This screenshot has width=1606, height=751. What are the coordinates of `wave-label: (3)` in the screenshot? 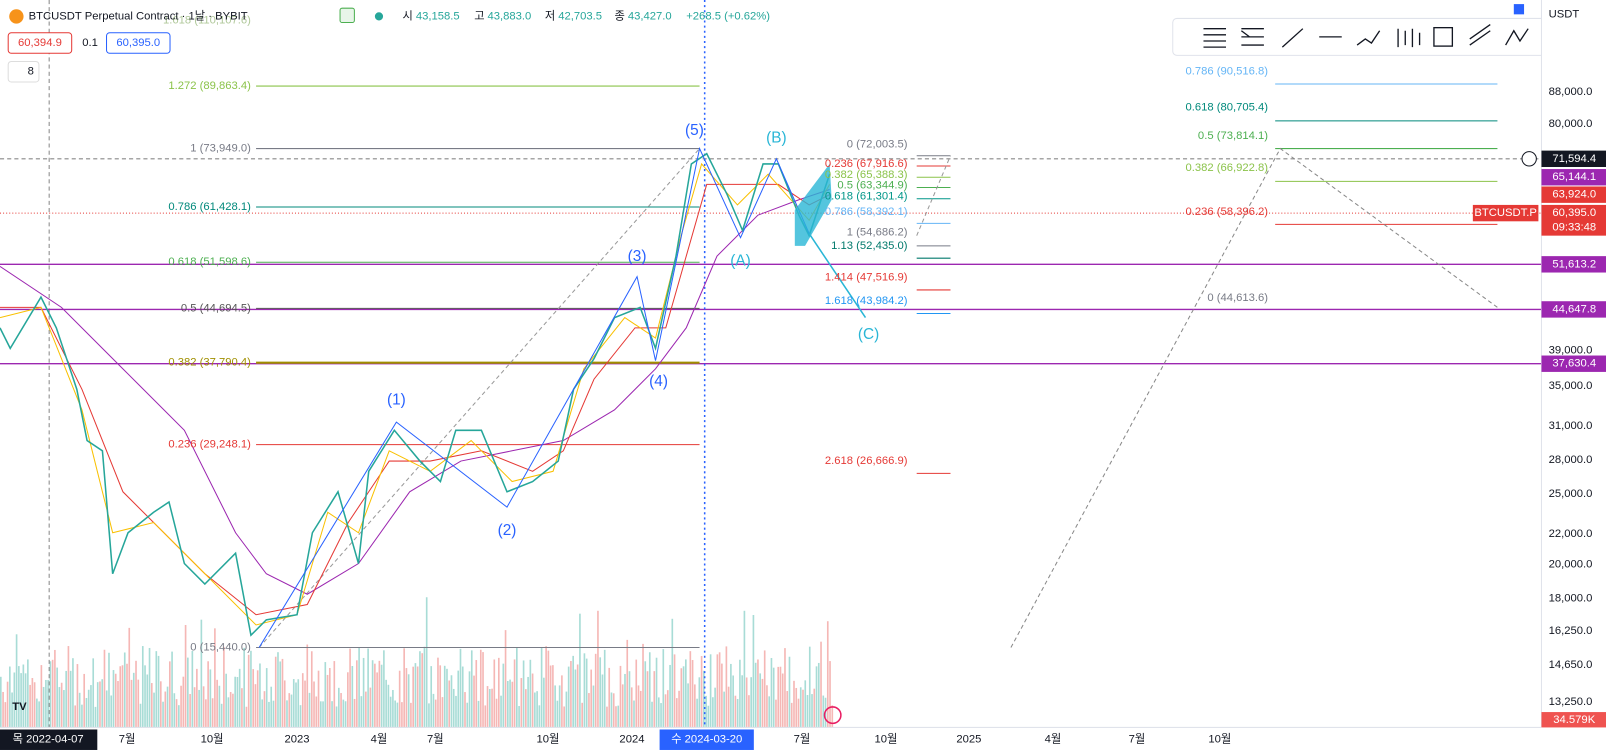 It's located at (637, 256).